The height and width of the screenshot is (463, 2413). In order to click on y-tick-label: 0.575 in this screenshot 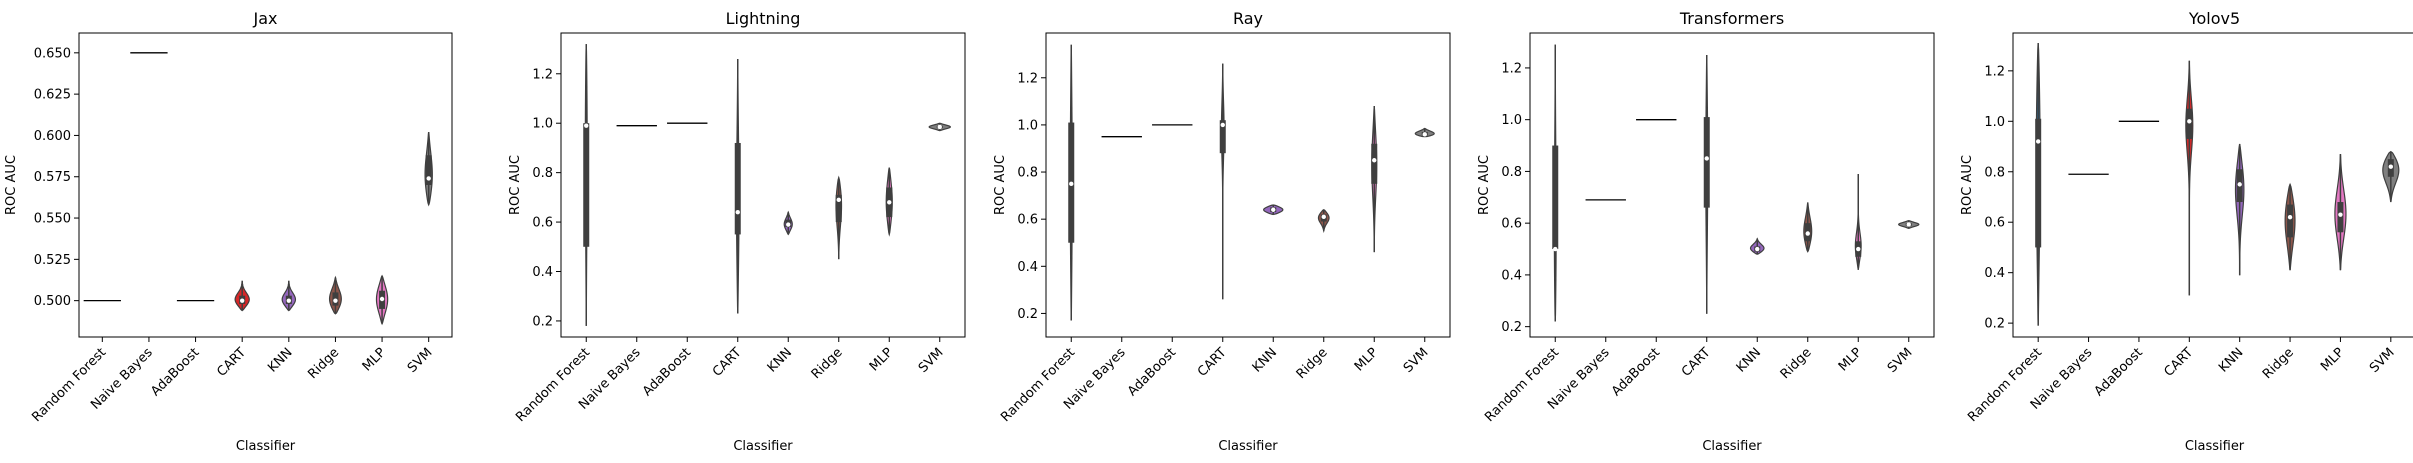, I will do `click(52, 177)`.